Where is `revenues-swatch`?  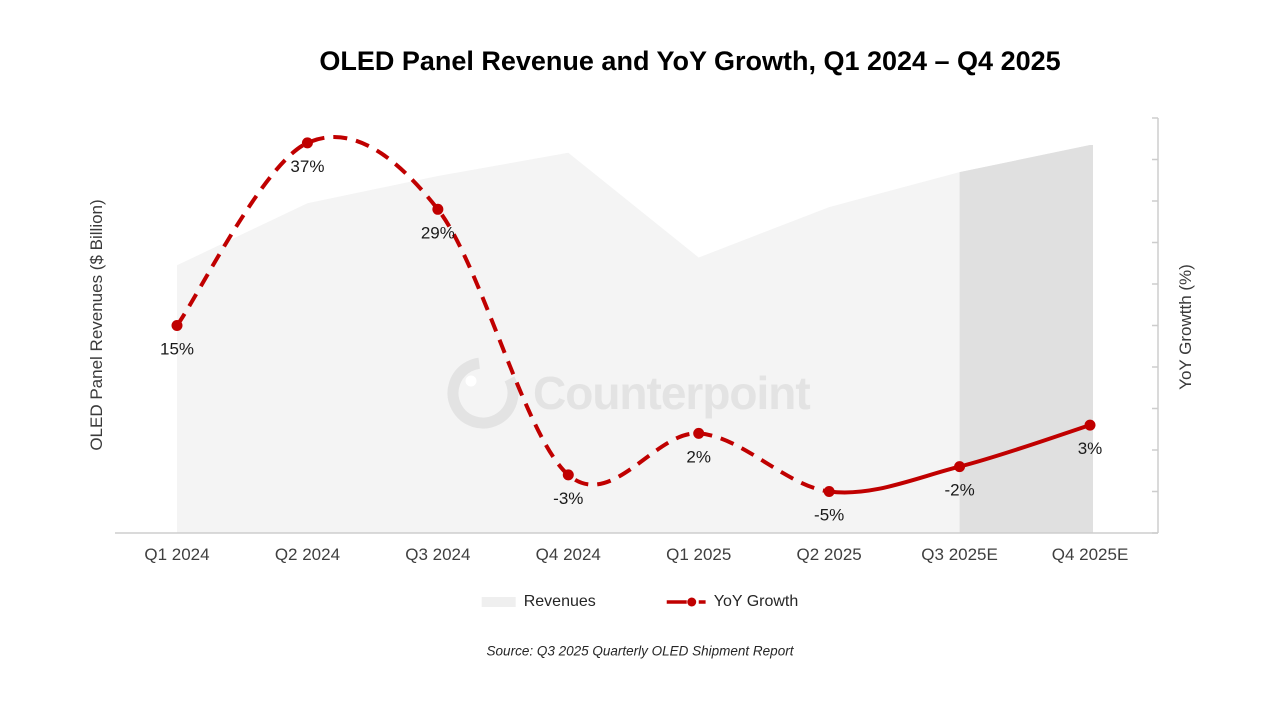 revenues-swatch is located at coordinates (498, 602).